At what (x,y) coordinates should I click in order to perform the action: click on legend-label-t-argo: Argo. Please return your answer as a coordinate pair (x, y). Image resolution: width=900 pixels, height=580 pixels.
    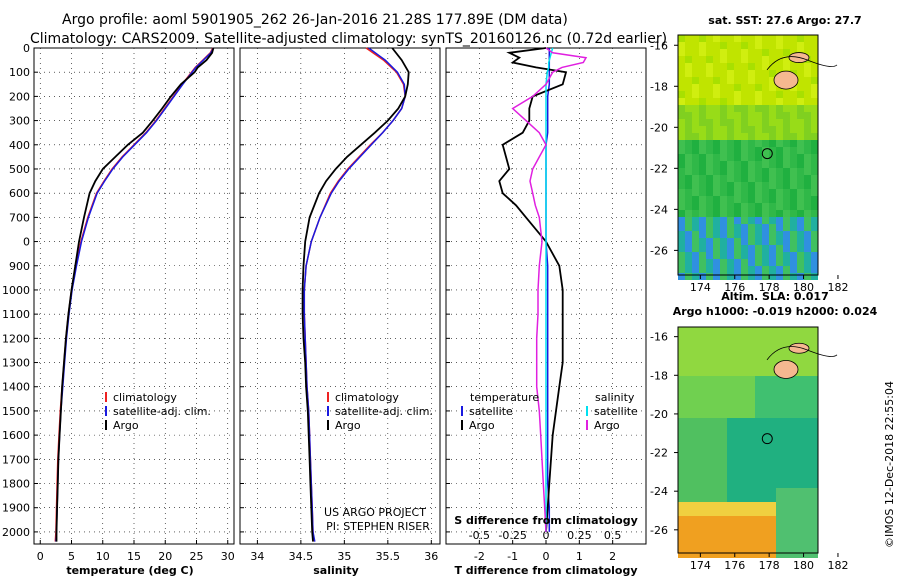
    Looking at the image, I should click on (482, 425).